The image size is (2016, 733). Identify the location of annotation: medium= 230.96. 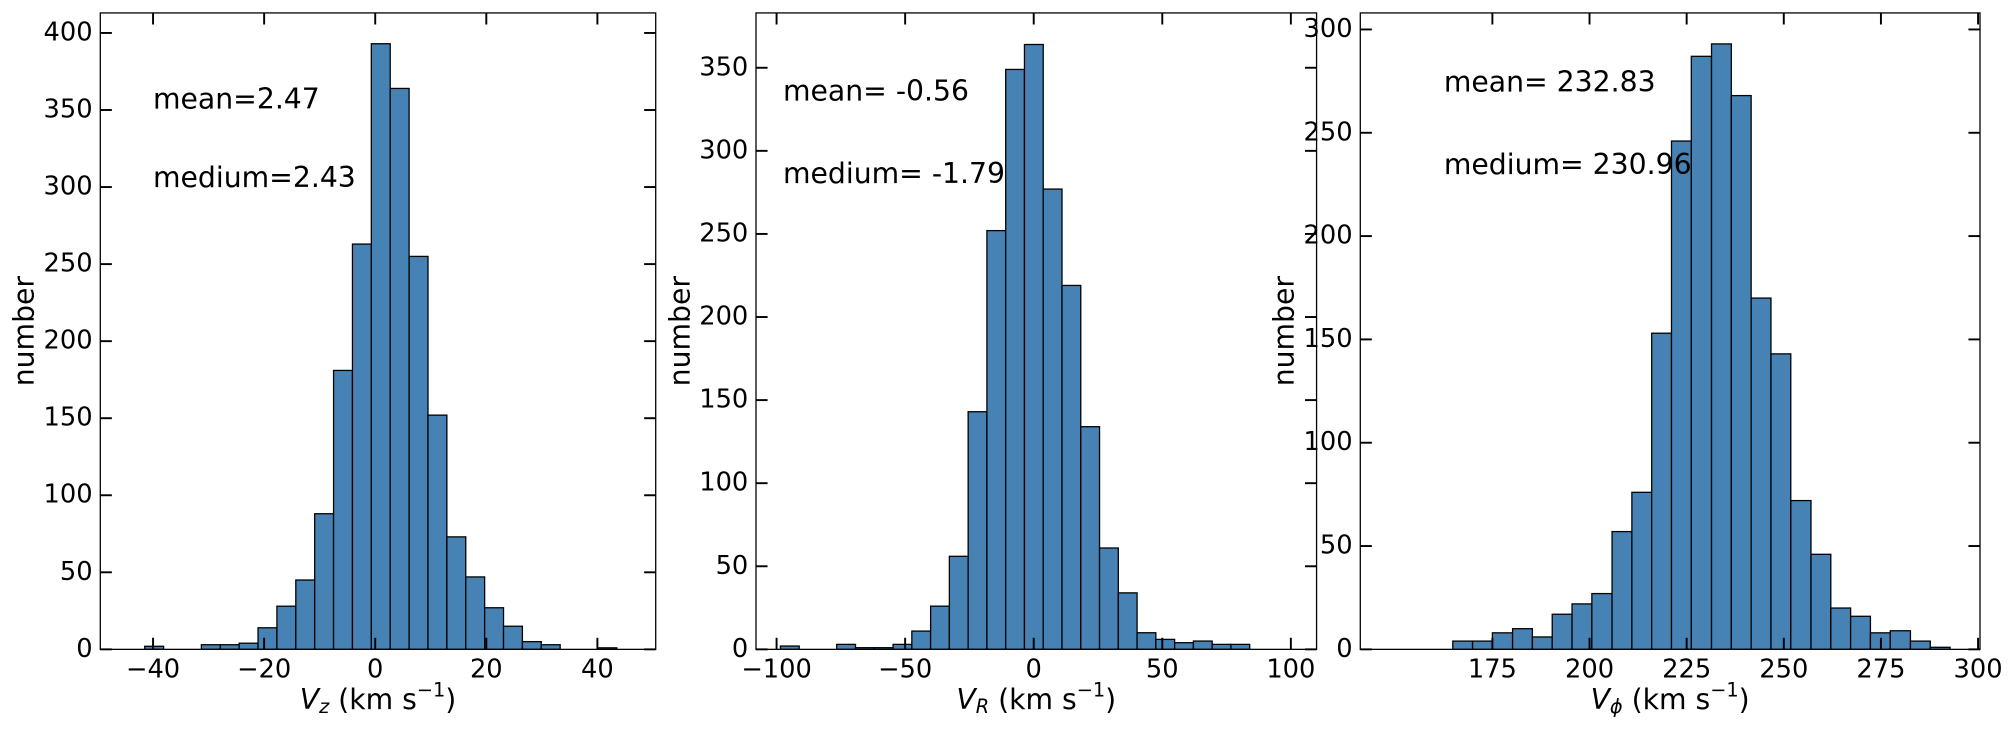
(1568, 164).